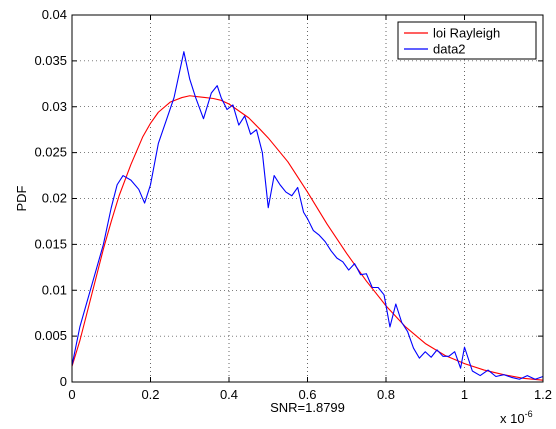  What do you see at coordinates (464, 394) in the screenshot?
I see `x-tick-label: 1` at bounding box center [464, 394].